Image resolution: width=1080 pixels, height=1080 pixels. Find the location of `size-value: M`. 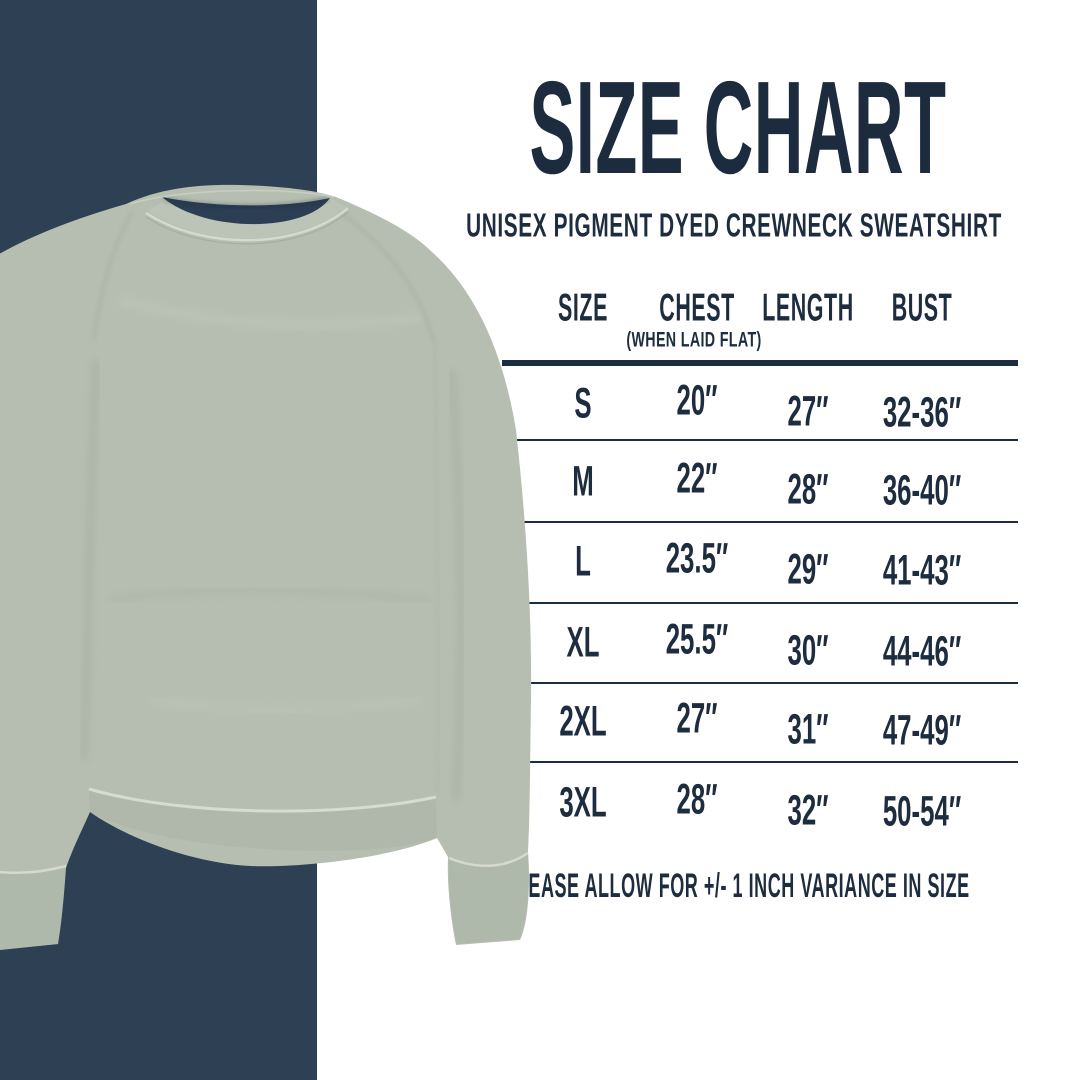

size-value: M is located at coordinates (583, 481).